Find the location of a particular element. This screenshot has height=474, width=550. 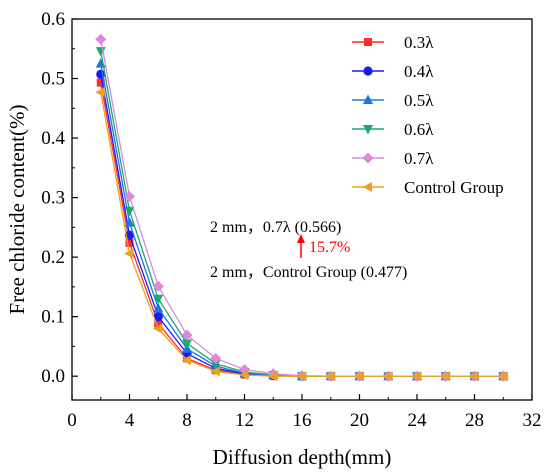

legend-label: 0.6λ is located at coordinates (419, 129).